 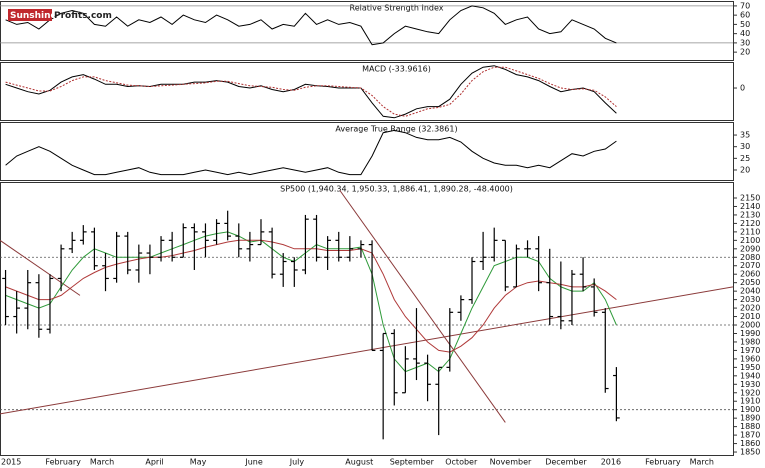 I want to click on y-tick-label: 1890, so click(x=750, y=418).